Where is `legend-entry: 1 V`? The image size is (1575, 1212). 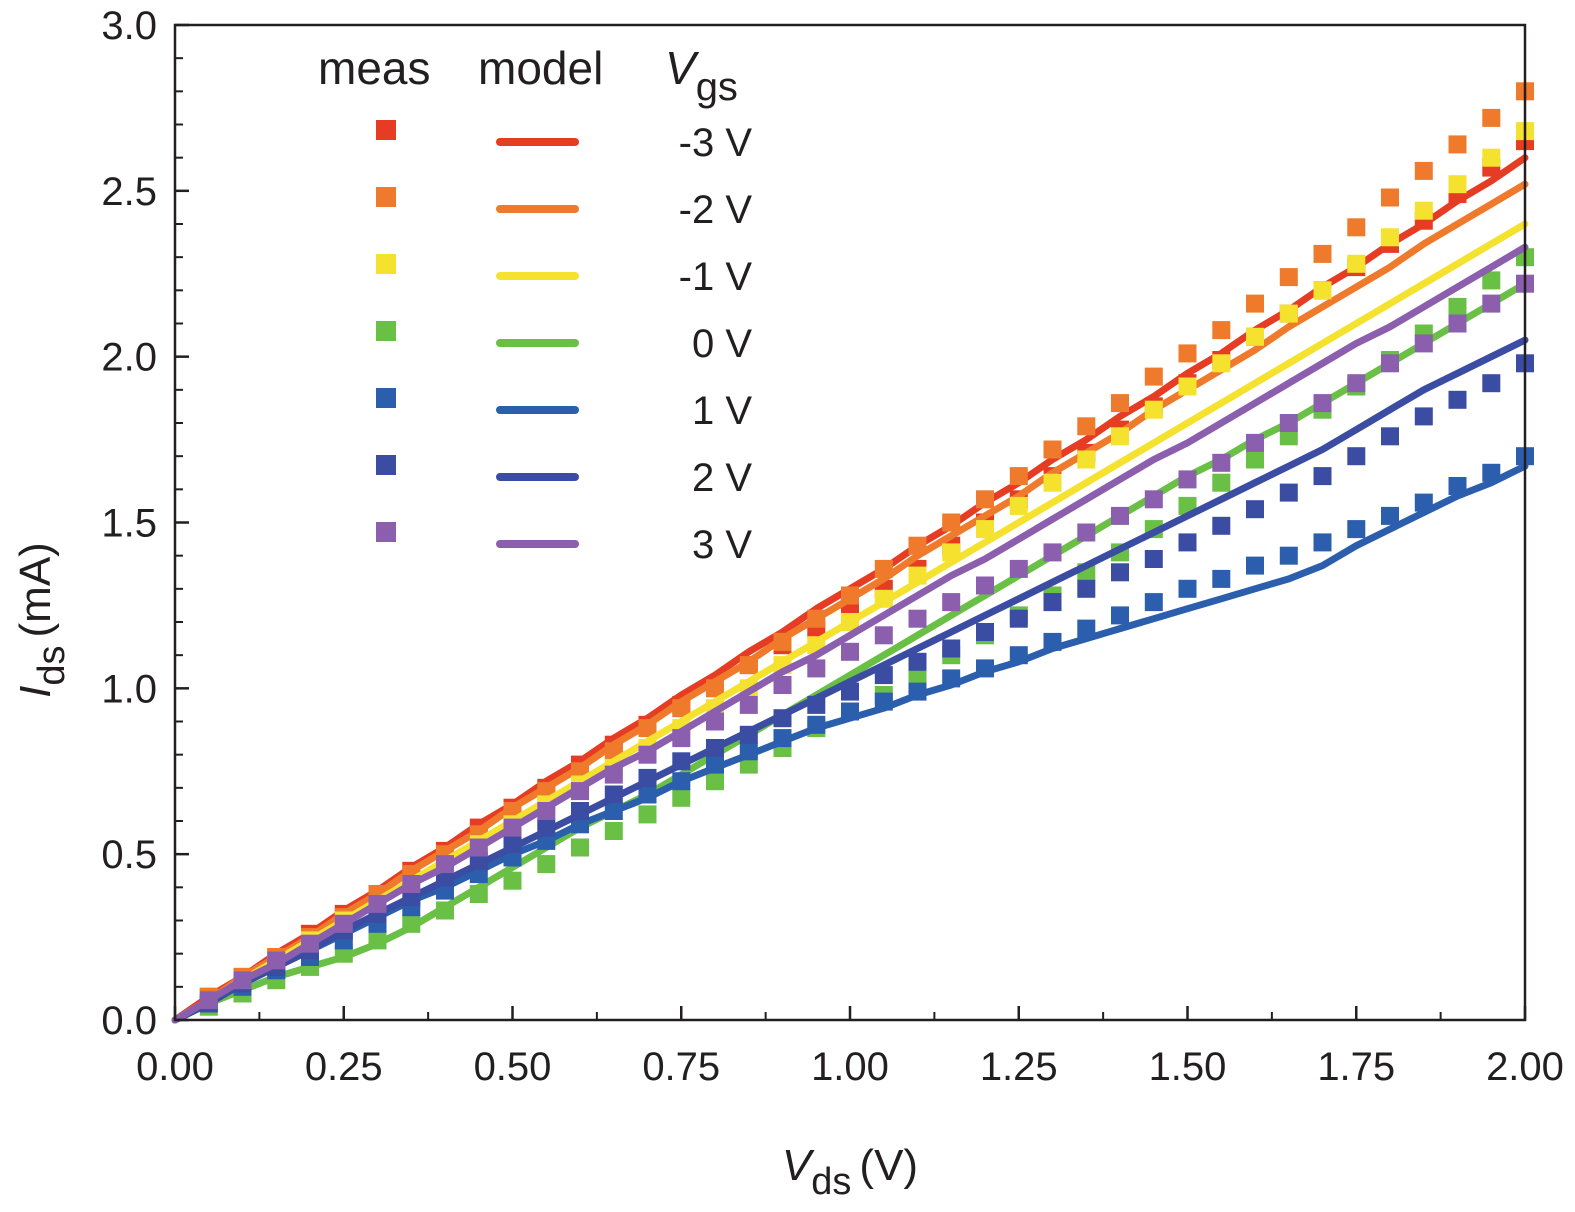 legend-entry: 1 V is located at coordinates (564, 410).